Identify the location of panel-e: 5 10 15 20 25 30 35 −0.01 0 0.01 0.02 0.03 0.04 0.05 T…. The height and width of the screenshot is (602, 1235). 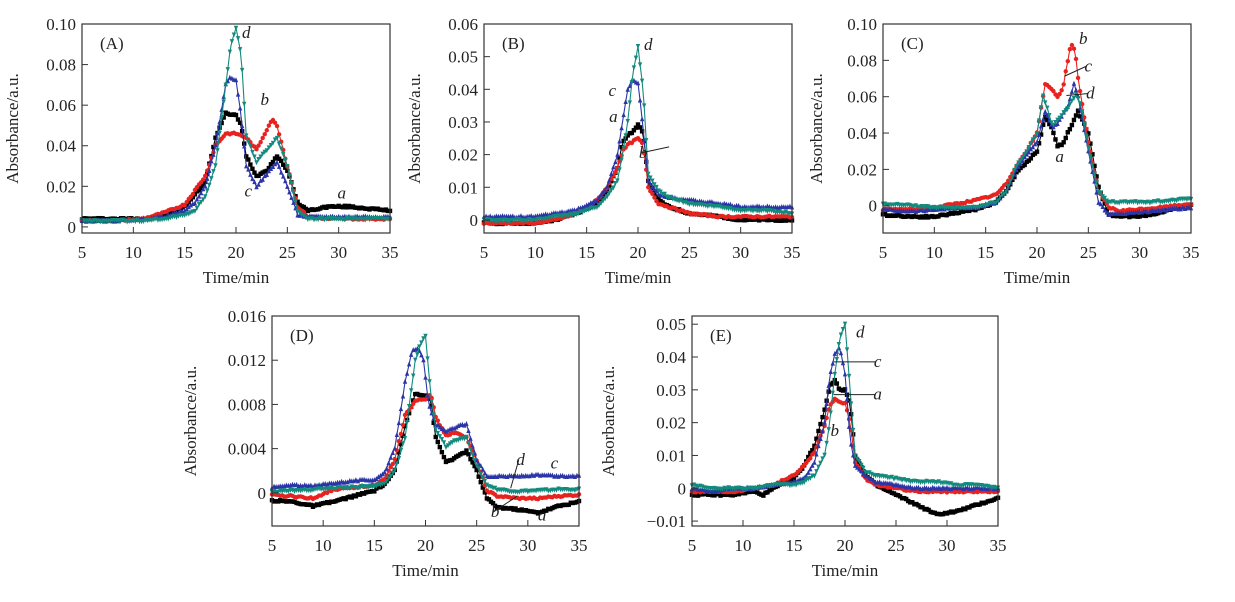
(803, 447).